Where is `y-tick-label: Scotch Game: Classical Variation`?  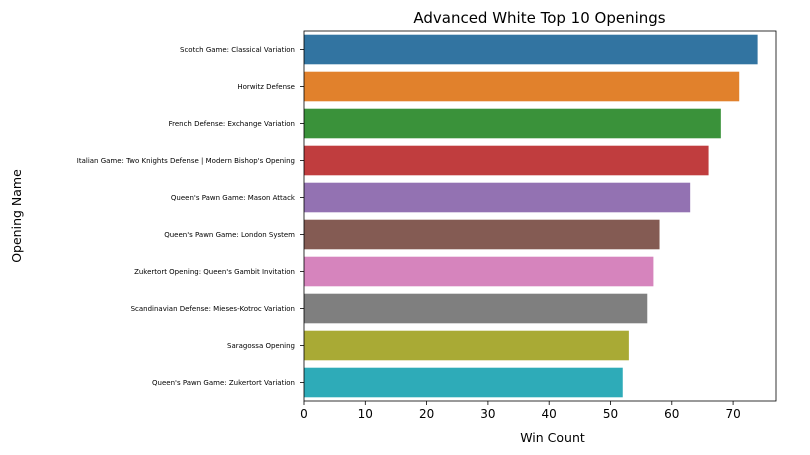
y-tick-label: Scotch Game: Classical Variation is located at coordinates (237, 50).